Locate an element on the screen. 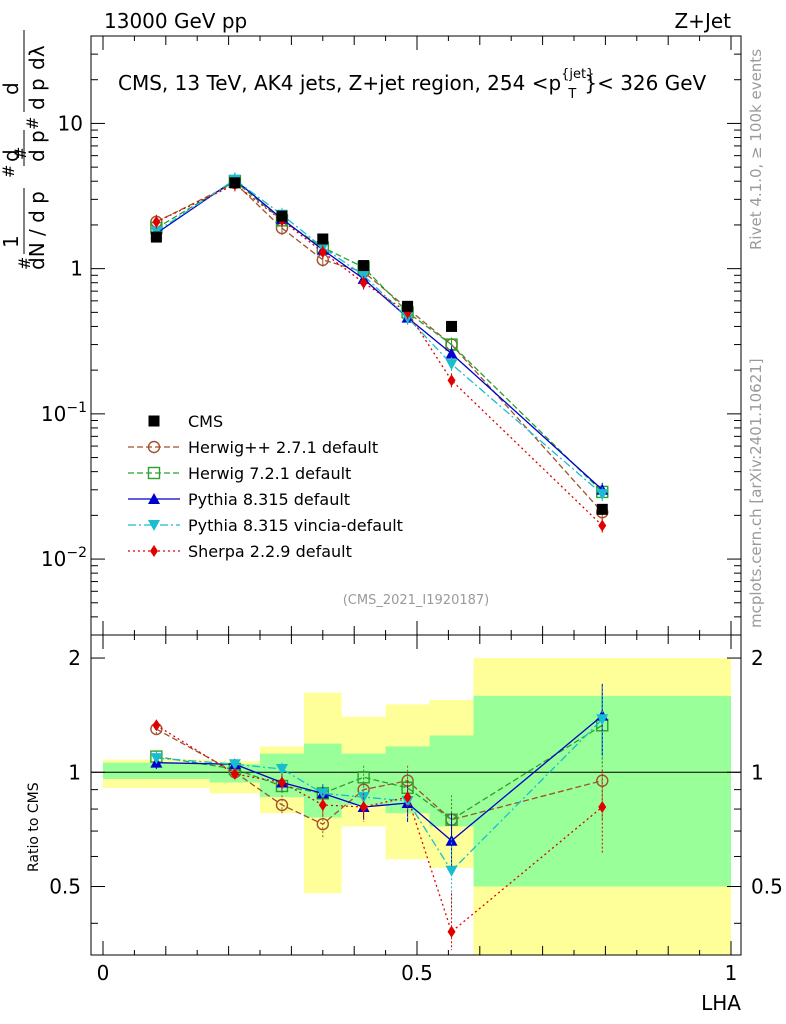  xtick-label-1: 0.5 is located at coordinates (417, 973).